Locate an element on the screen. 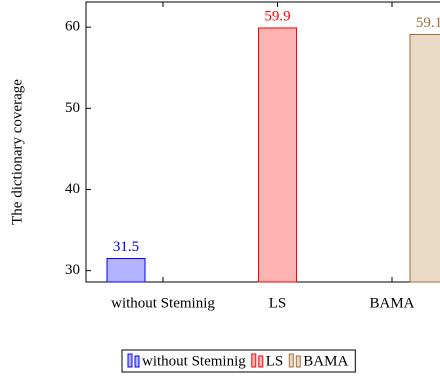 This screenshot has width=440, height=383. x-tick-label: BAMA is located at coordinates (391, 303).